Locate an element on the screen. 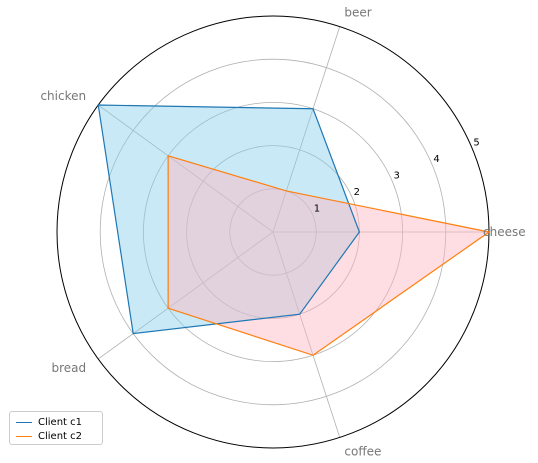 The width and height of the screenshot is (538, 463). legend-swatch-c2 is located at coordinates (24, 436).